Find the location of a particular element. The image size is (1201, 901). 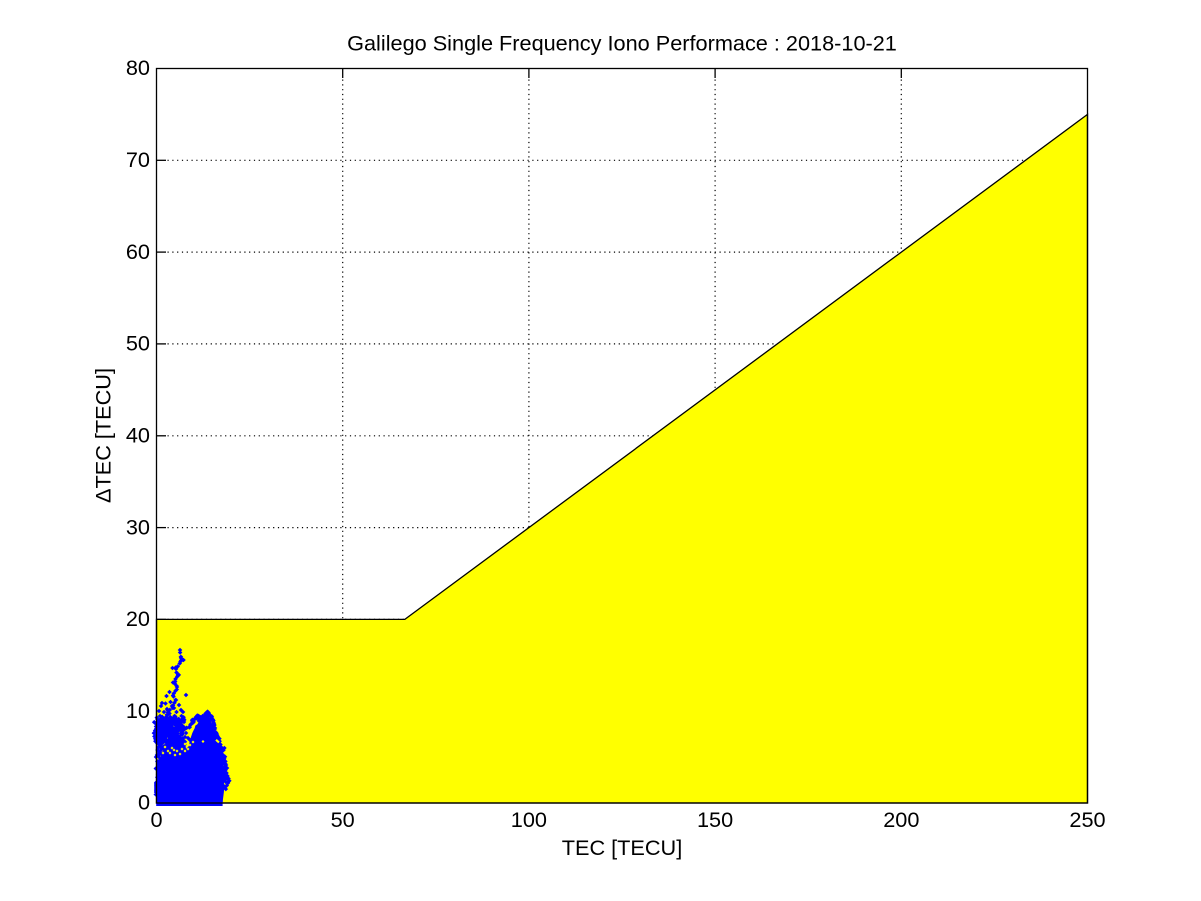

svg-text: 10 is located at coordinates (138, 710).